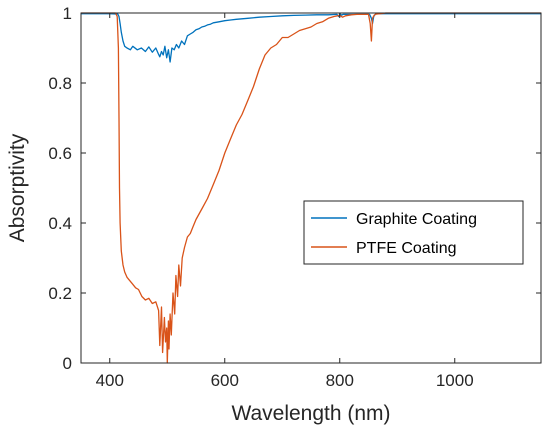 The width and height of the screenshot is (550, 436). What do you see at coordinates (225, 380) in the screenshot?
I see `x-tick-label: 600` at bounding box center [225, 380].